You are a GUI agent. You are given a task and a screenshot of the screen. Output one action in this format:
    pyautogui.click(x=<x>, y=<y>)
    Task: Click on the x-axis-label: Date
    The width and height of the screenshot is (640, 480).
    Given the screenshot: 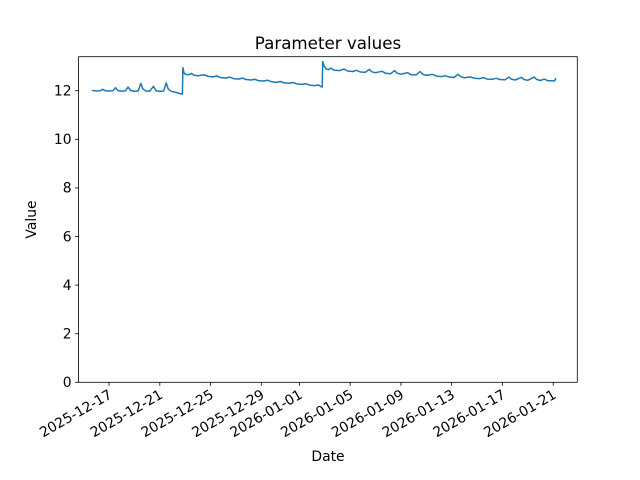 What is the action you would take?
    pyautogui.click(x=327, y=457)
    